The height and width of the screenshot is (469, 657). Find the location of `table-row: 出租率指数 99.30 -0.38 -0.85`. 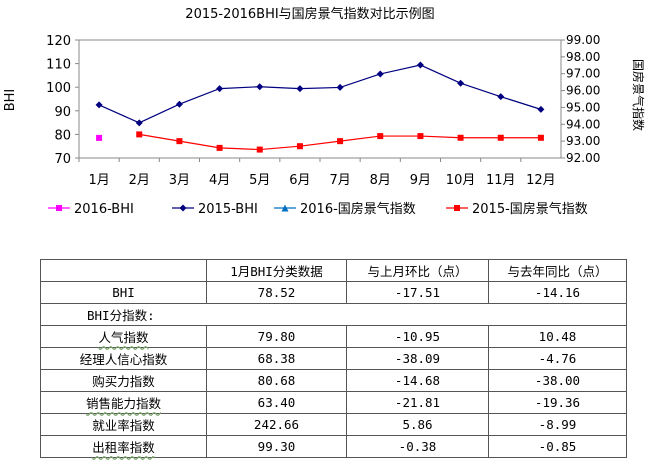

table-row: 出租率指数 99.30 -0.38 -0.85 is located at coordinates (333, 446).